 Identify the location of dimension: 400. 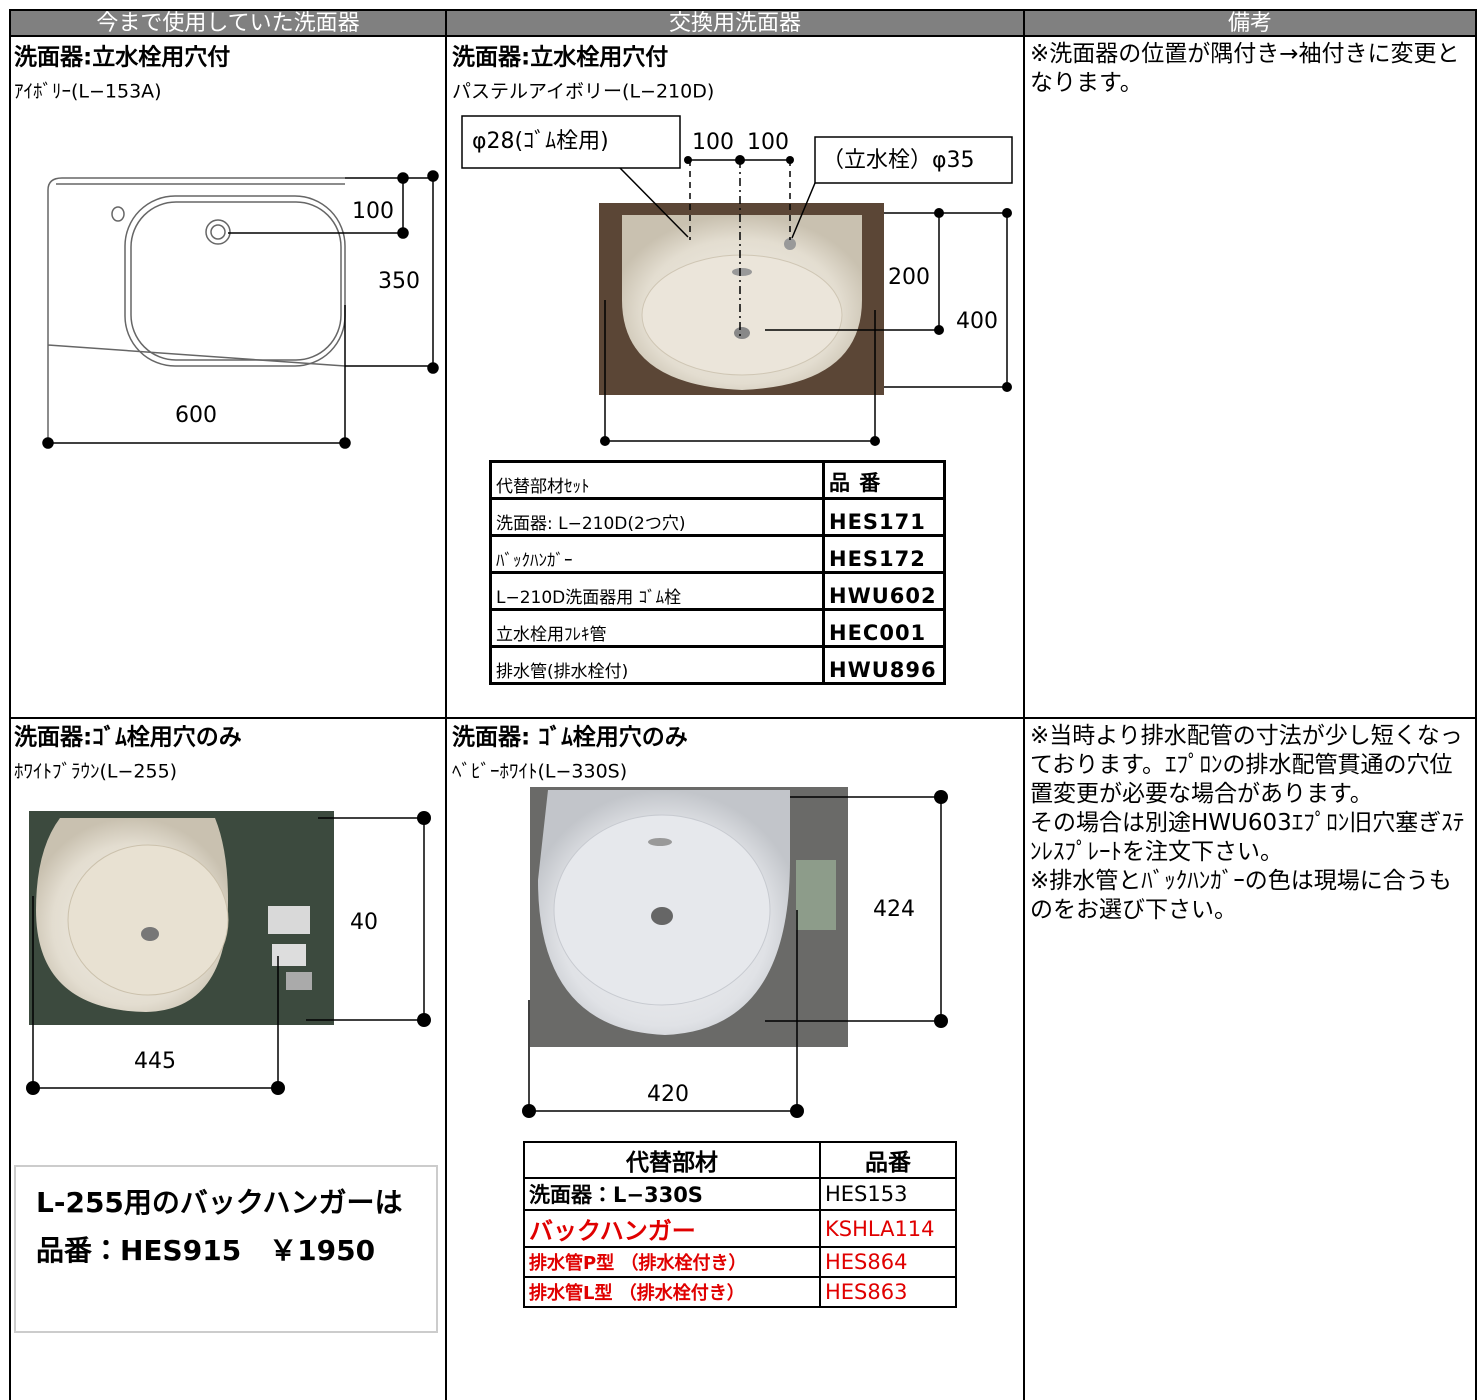
(977, 321).